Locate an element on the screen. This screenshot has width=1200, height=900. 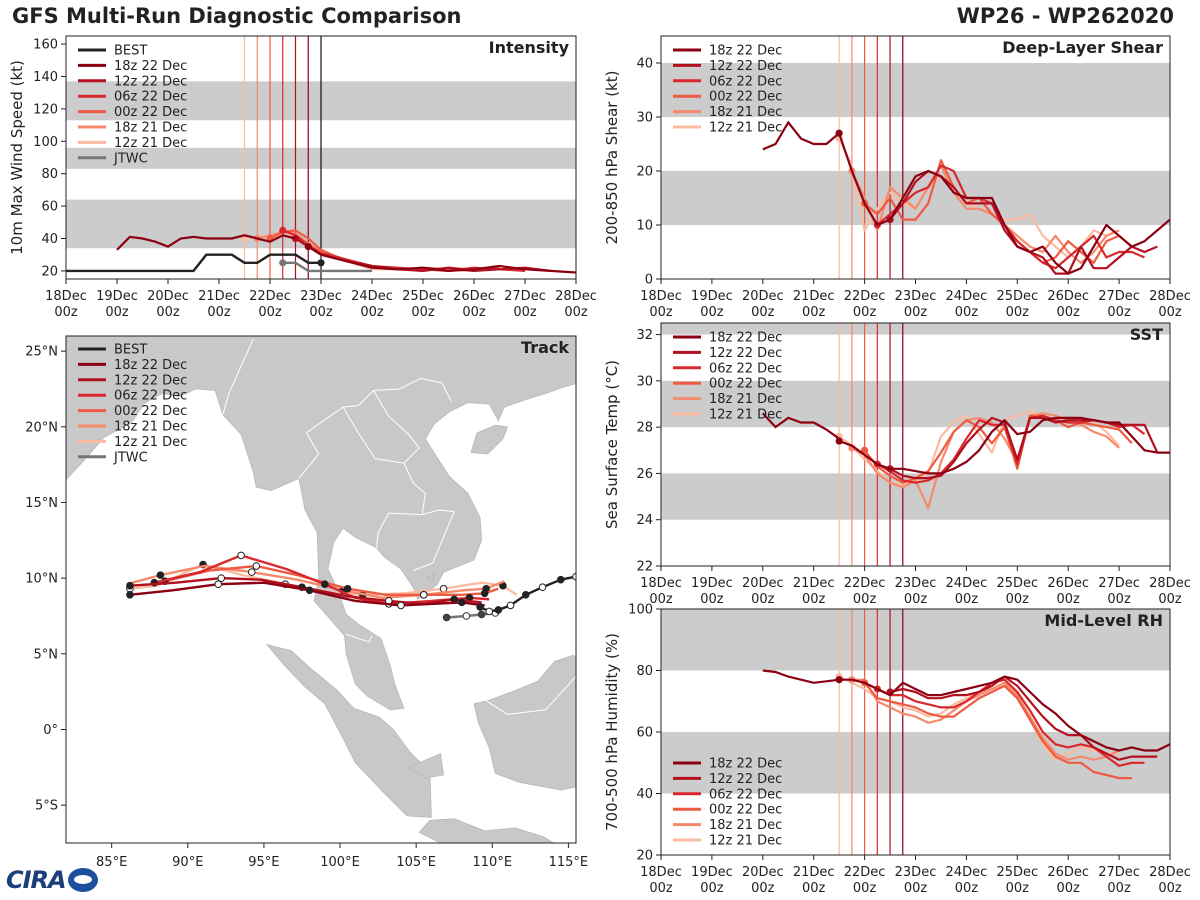
y-tick-label: 22 is located at coordinates (644, 567).